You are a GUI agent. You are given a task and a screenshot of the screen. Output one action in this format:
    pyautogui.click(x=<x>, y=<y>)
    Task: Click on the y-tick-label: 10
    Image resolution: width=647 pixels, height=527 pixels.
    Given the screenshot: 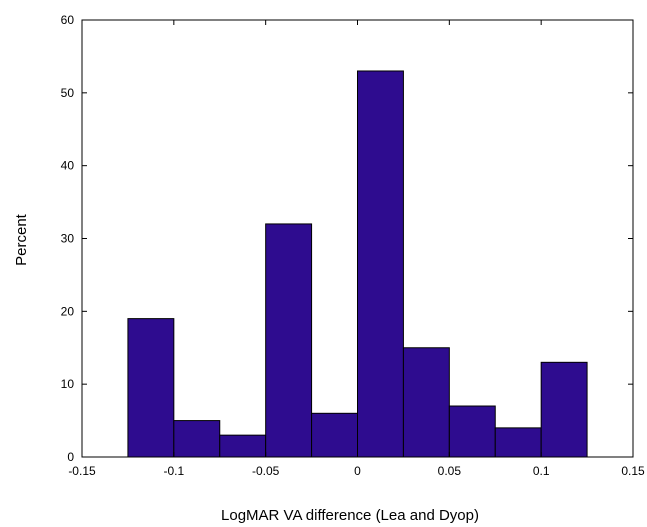 What is the action you would take?
    pyautogui.click(x=68, y=384)
    